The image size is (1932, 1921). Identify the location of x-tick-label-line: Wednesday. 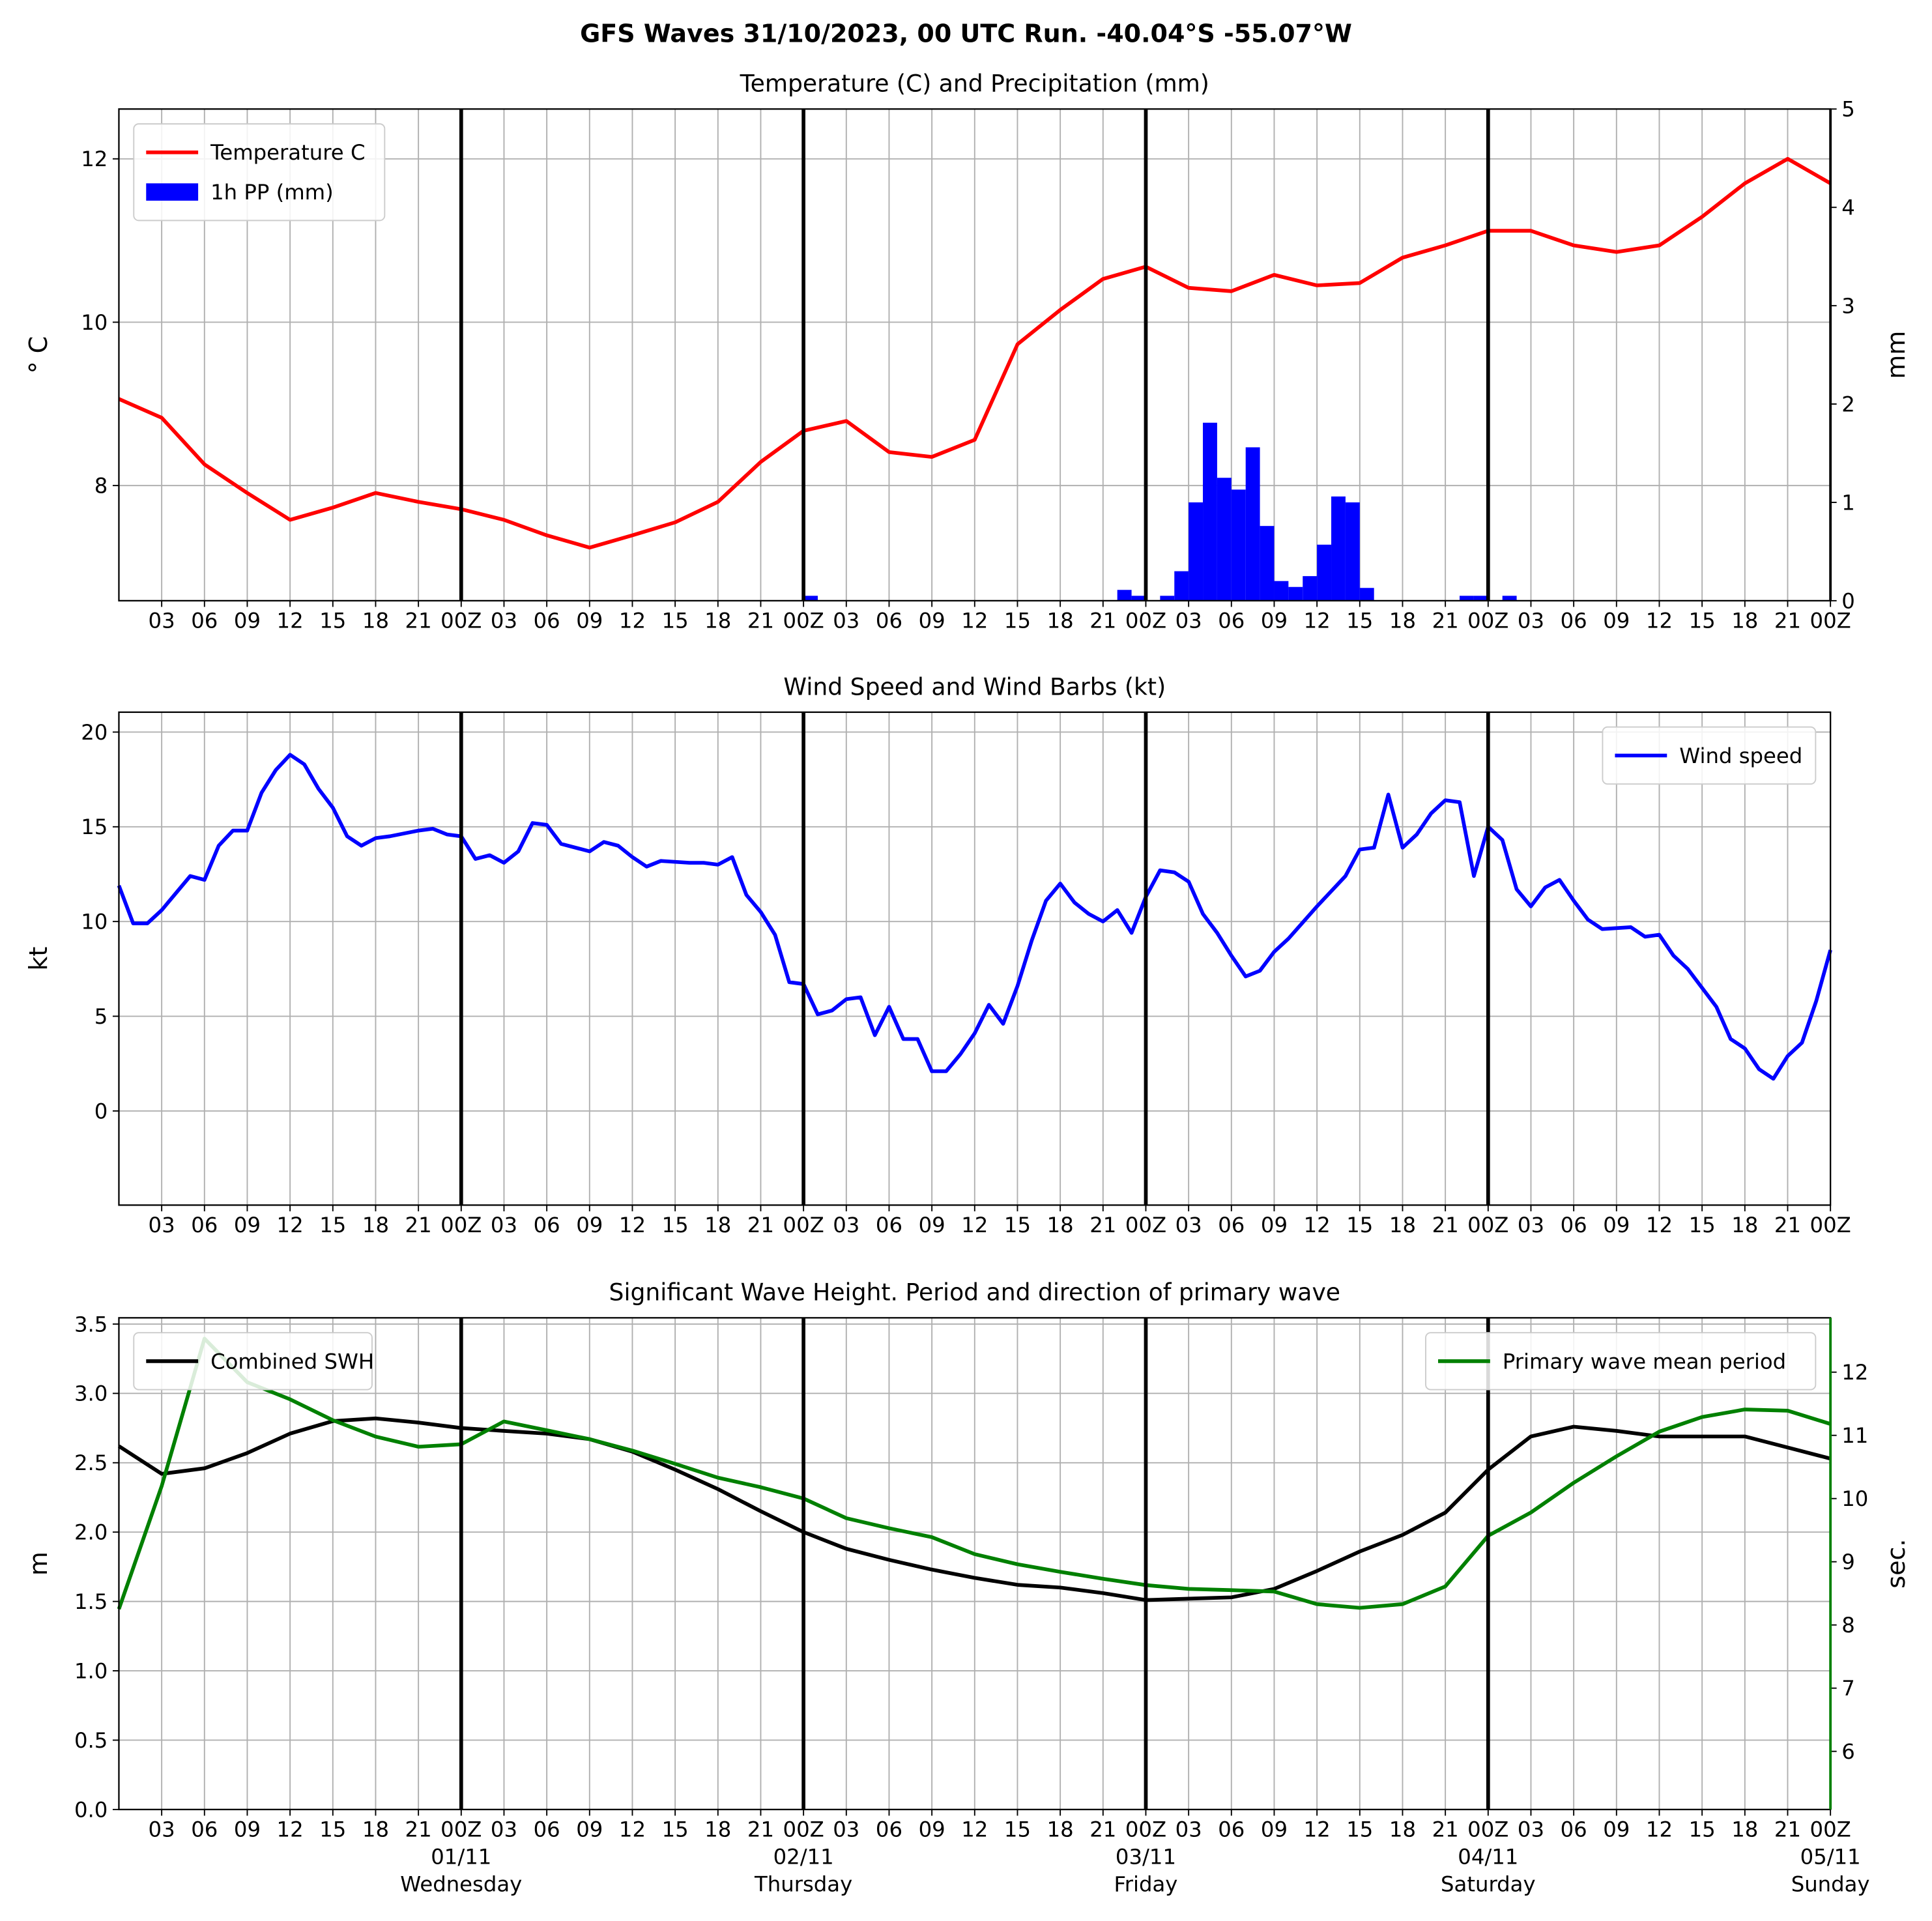
(461, 1883).